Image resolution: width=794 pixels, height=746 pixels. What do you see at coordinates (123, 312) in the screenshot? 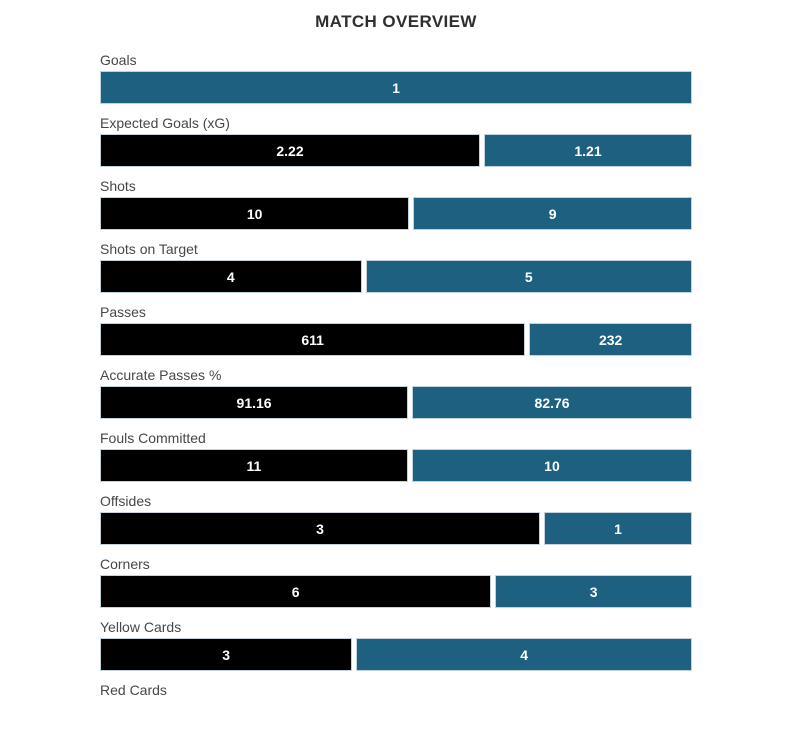
I see `stat-label: Passes` at bounding box center [123, 312].